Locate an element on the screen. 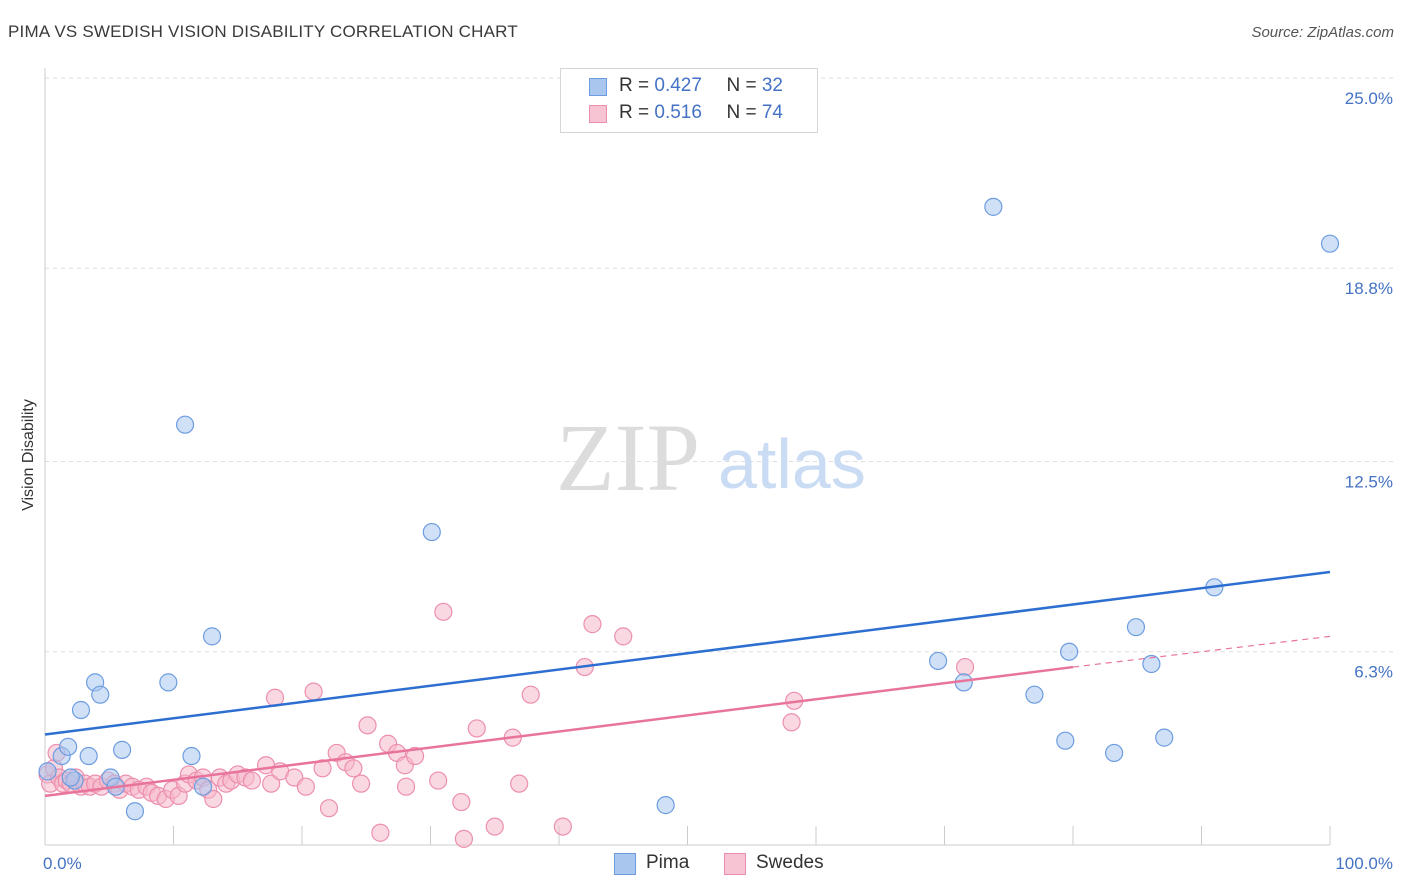 This screenshot has height=892, width=1406. legend-swatch-pima is located at coordinates (598, 87).